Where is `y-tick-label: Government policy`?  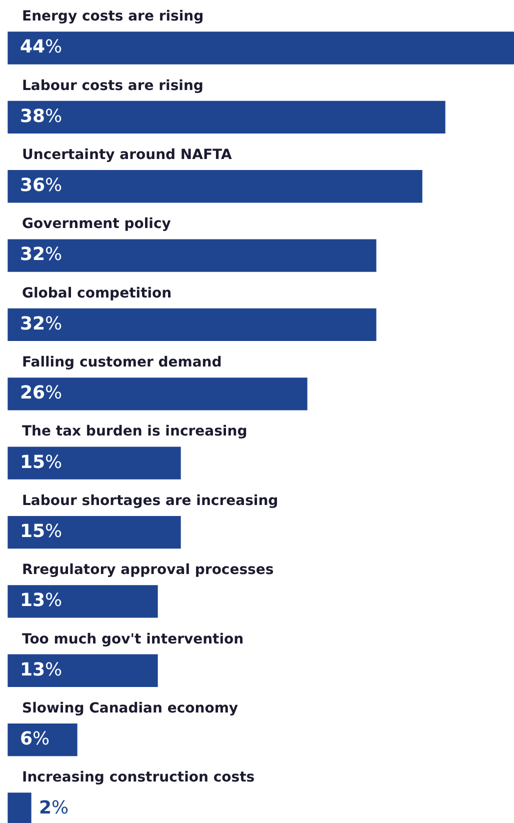 y-tick-label: Government policy is located at coordinates (96, 224).